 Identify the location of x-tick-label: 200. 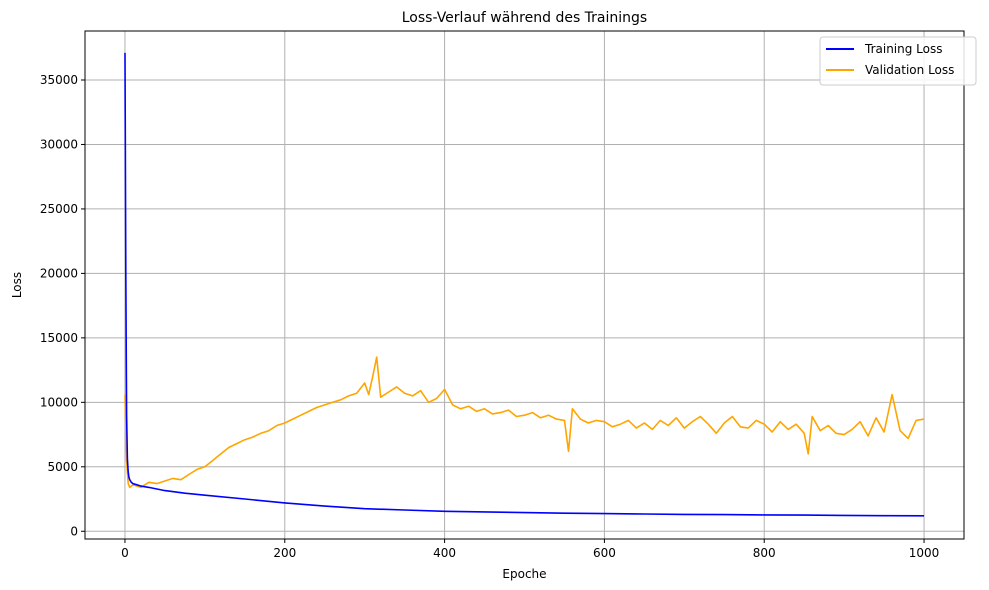
(284, 553).